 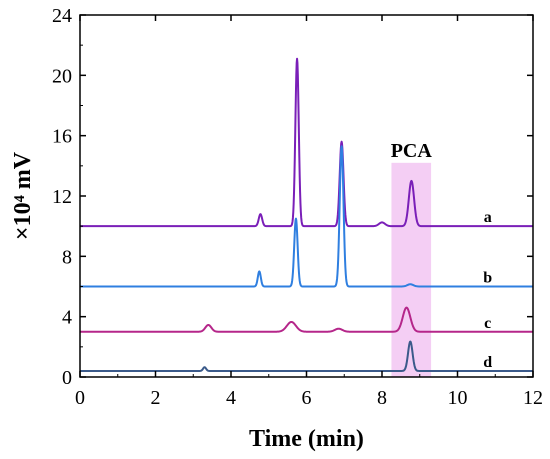 What do you see at coordinates (487, 278) in the screenshot?
I see `series-label-b: b` at bounding box center [487, 278].